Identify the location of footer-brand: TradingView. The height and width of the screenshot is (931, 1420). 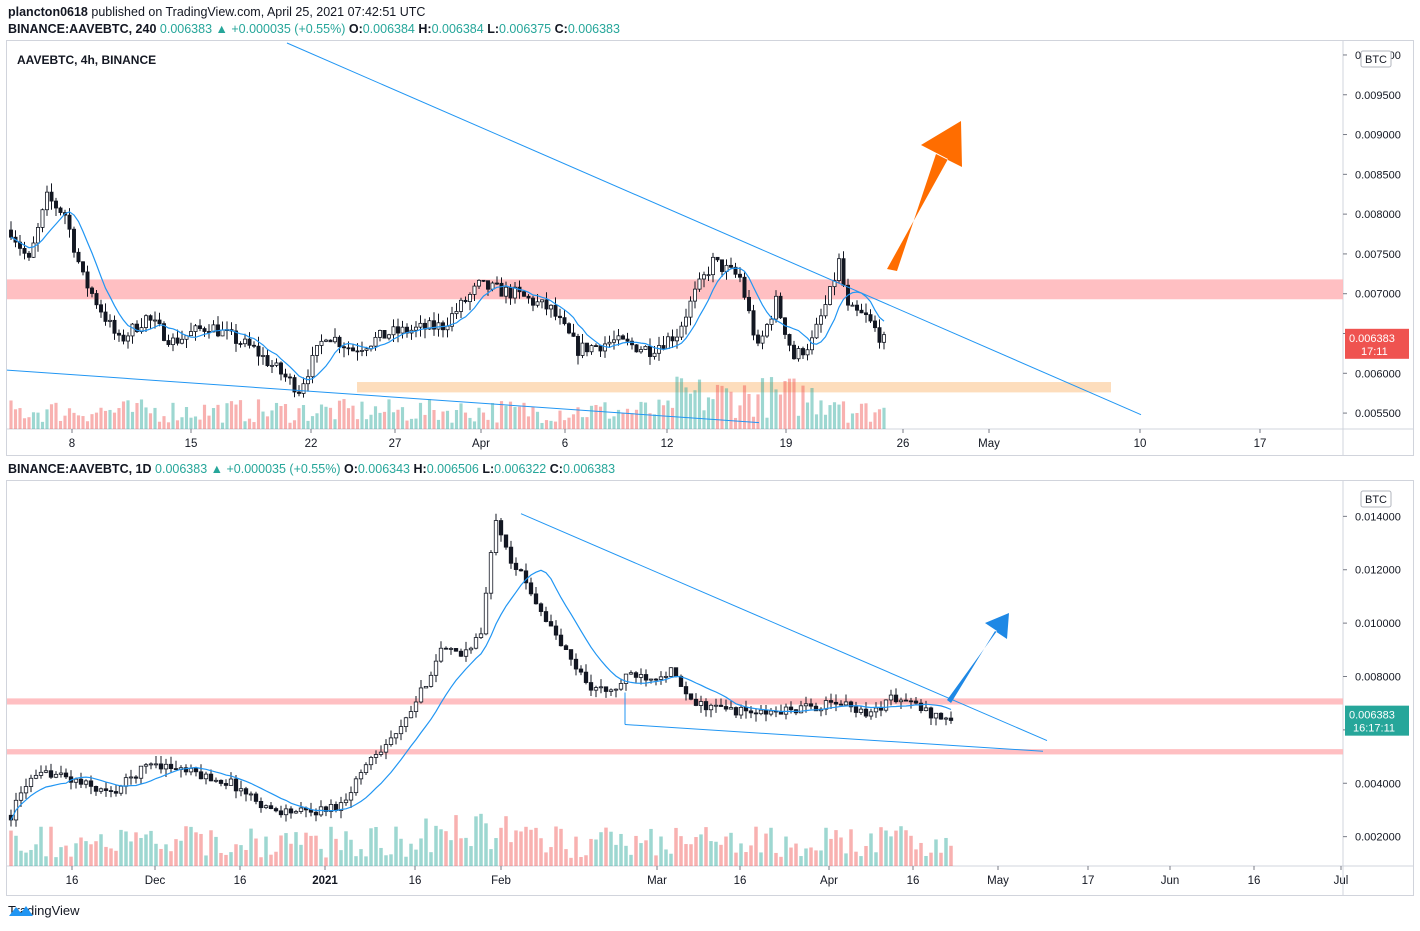
(44, 910).